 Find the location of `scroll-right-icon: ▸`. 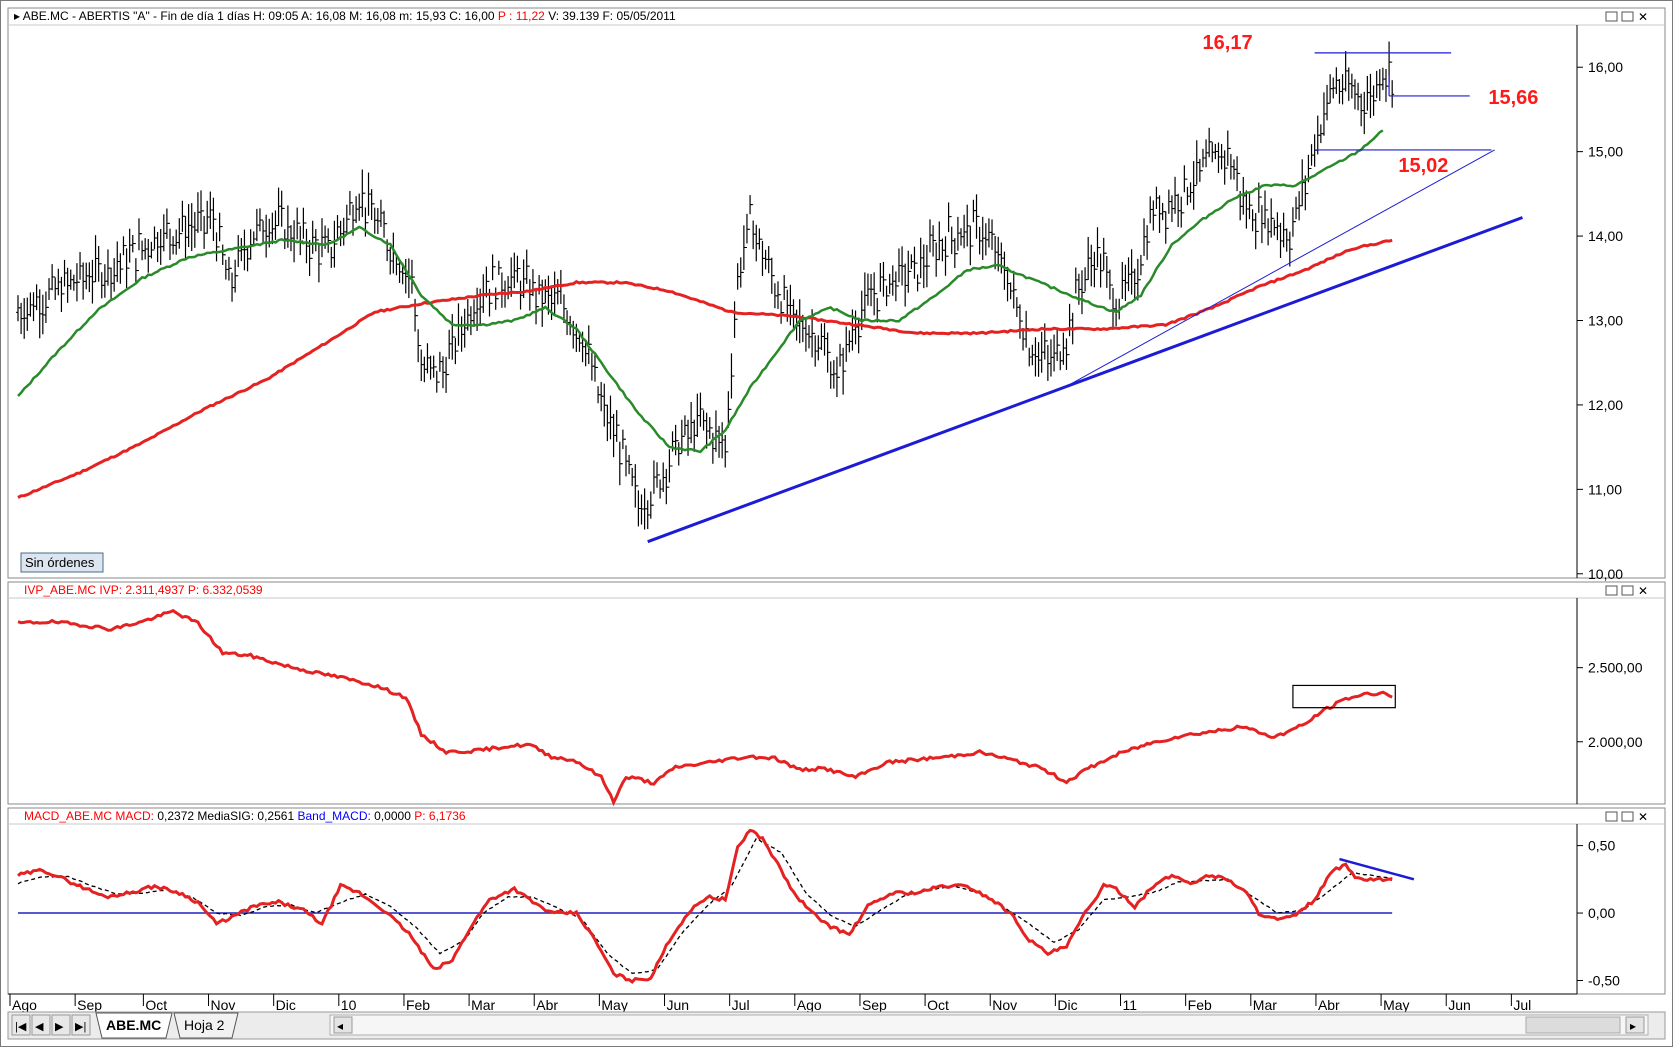

scroll-right-icon: ▸ is located at coordinates (1633, 1026).